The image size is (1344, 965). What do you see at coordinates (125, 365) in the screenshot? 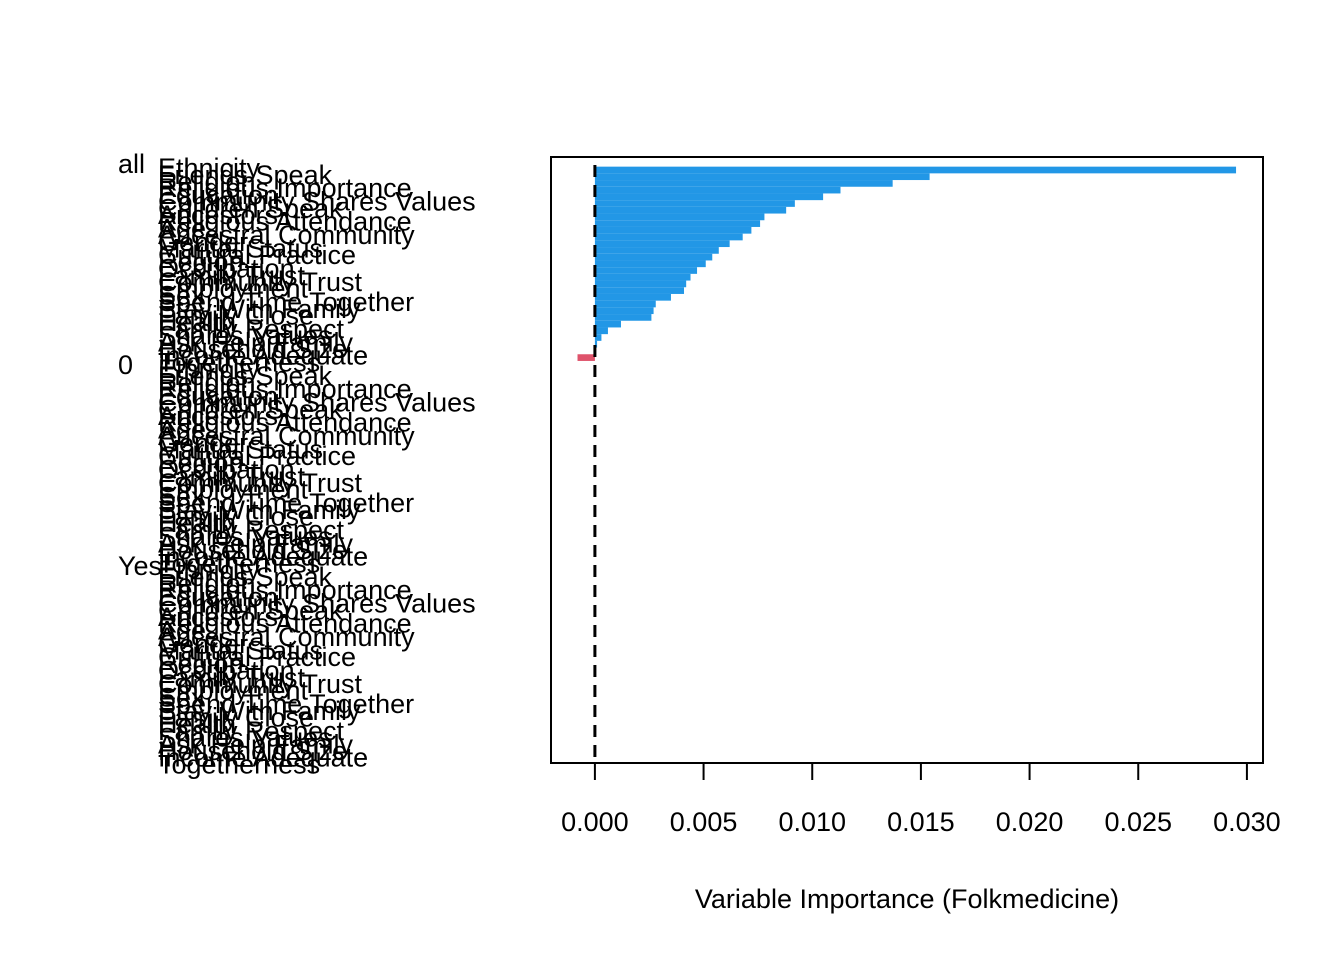
I see `group-label: 0` at bounding box center [125, 365].